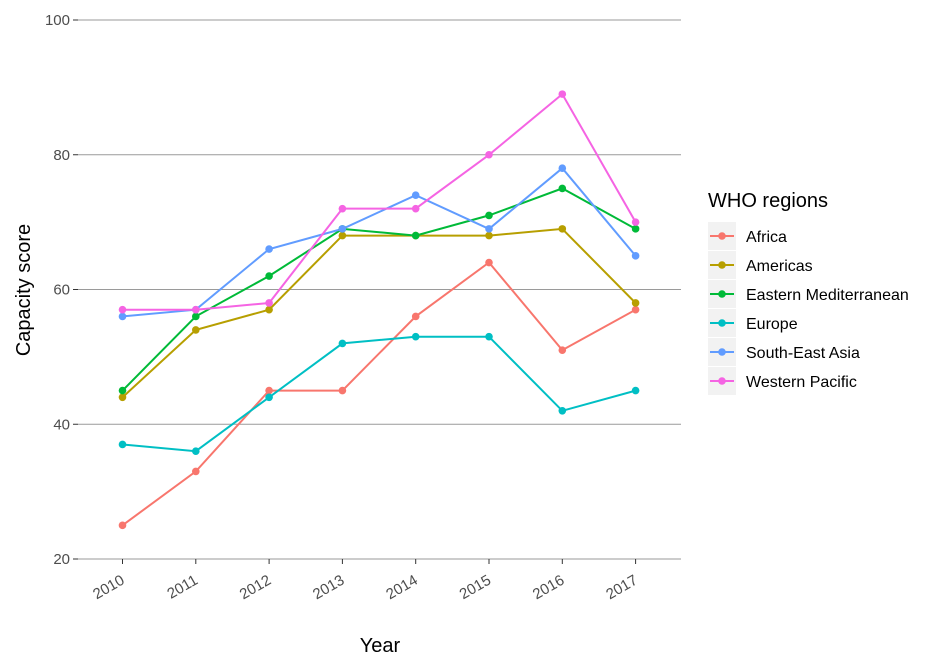 The height and width of the screenshot is (658, 941). I want to click on y-tick-label-100: 100, so click(57, 20).